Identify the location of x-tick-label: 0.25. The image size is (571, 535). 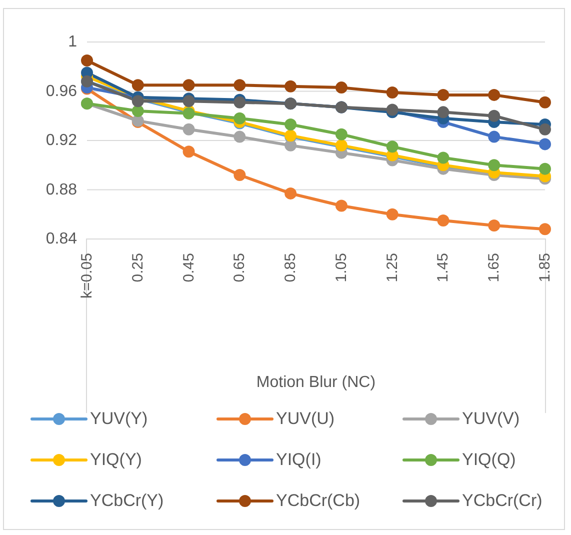
(137, 267).